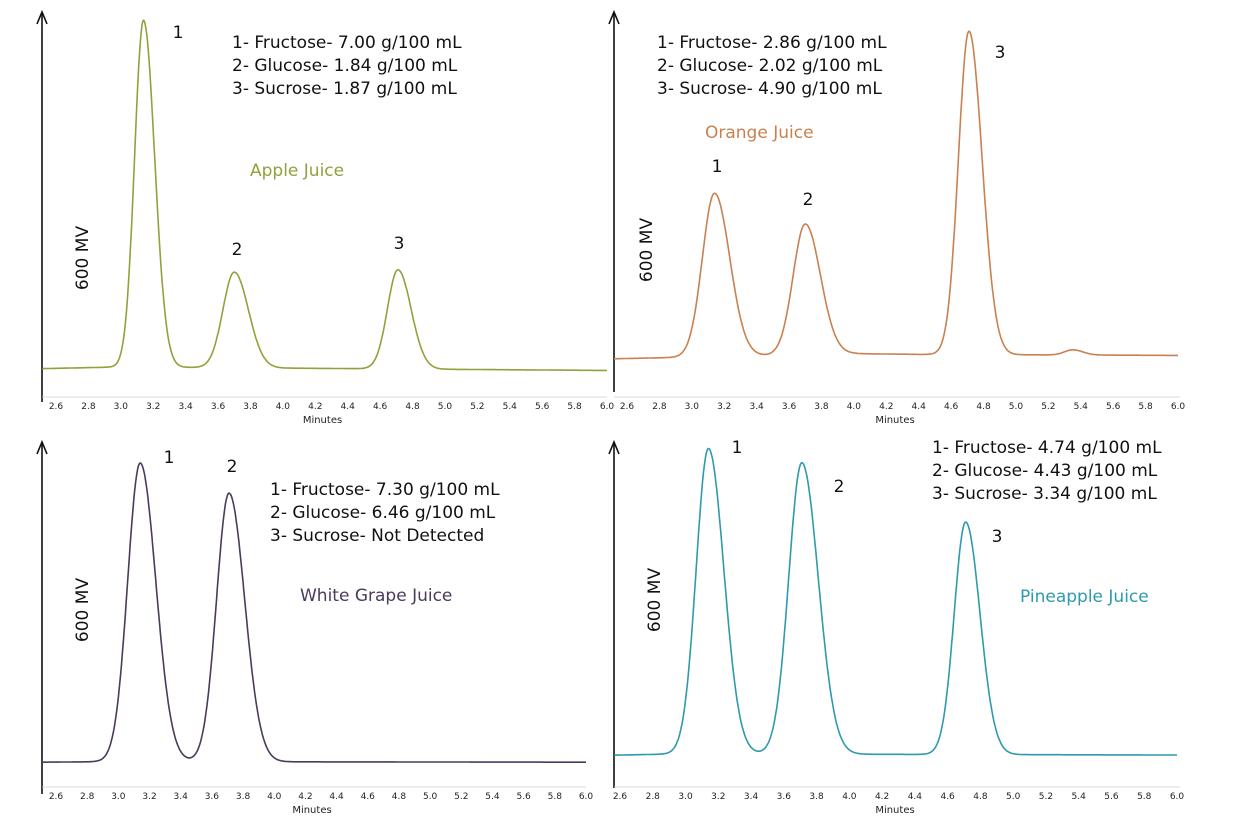  Describe the element at coordinates (385, 490) in the screenshot. I see `info-line-1: 1- Fructose- 7.30 g/100 mL` at that location.